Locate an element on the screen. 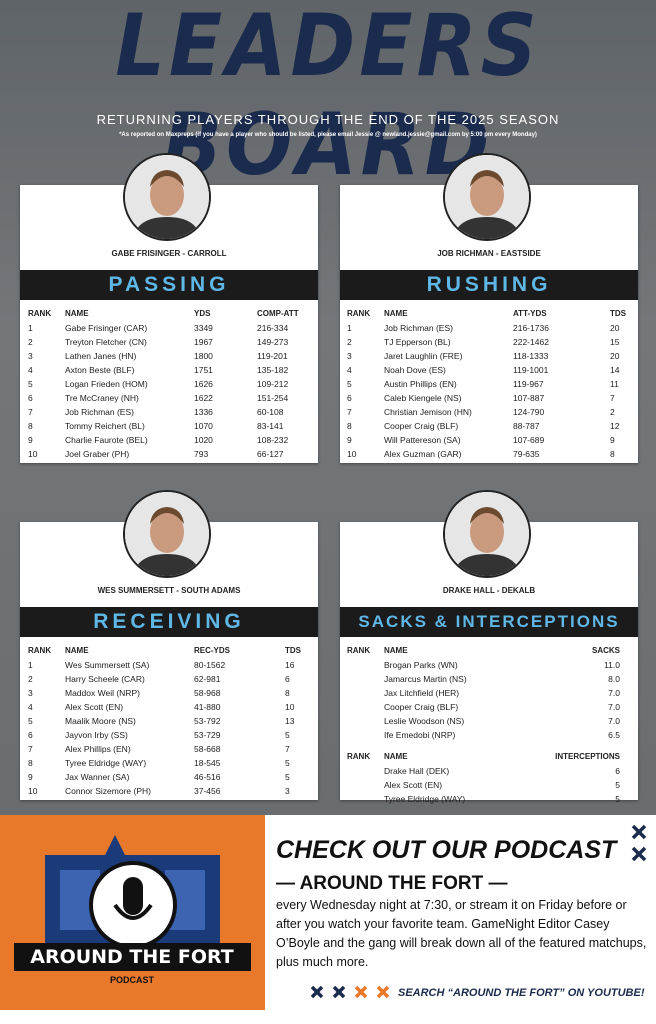 The width and height of the screenshot is (656, 1024). table-cell: 1800 is located at coordinates (203, 356).